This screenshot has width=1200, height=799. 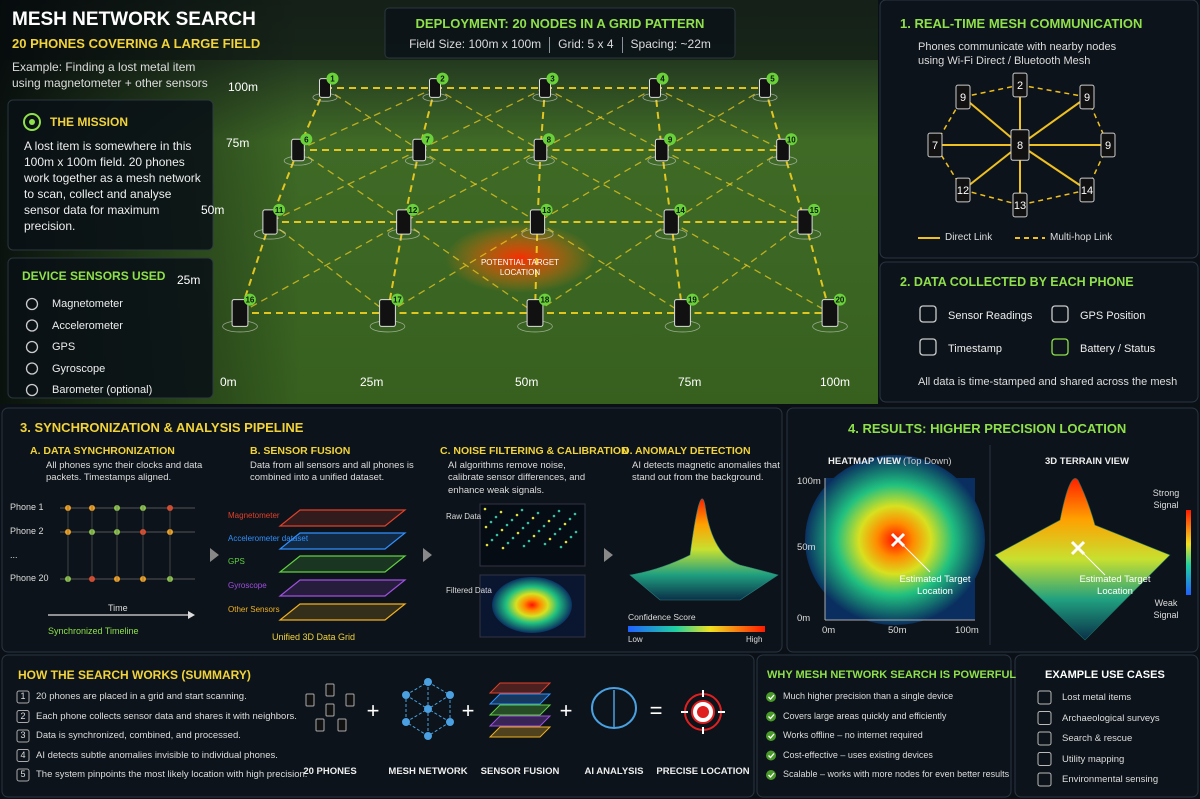 What do you see at coordinates (534, 451) in the screenshot?
I see `step-title: C. NOISE FILTERING & CALIBRATION` at bounding box center [534, 451].